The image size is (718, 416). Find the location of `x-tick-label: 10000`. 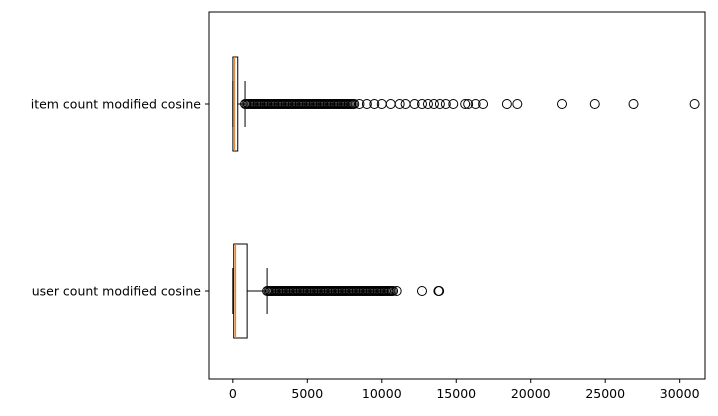

x-tick-label: 10000 is located at coordinates (382, 393).